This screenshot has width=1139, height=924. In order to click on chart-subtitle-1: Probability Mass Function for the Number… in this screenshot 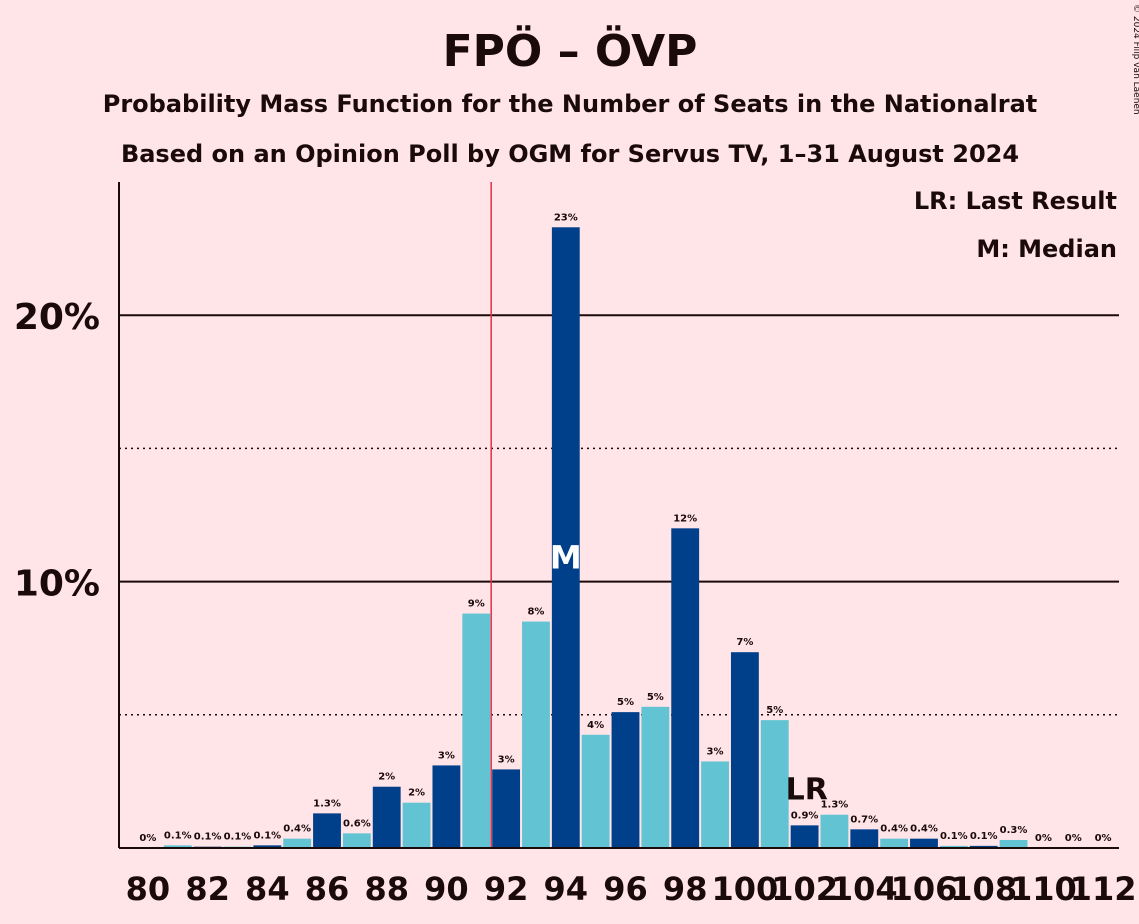, I will do `click(570, 104)`.